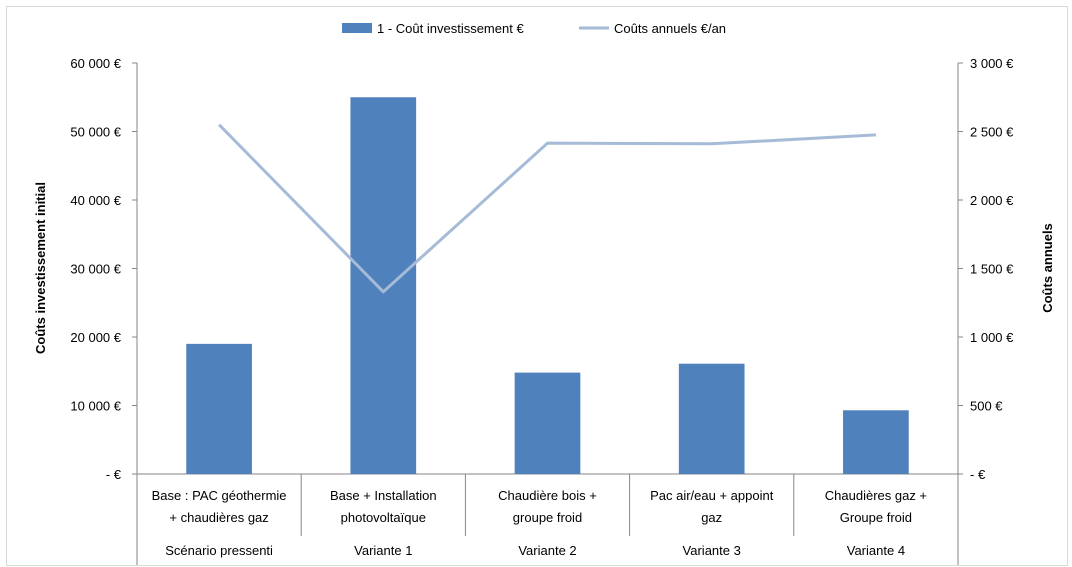 This screenshot has height=567, width=1072. Describe the element at coordinates (992, 337) in the screenshot. I see `y2-tick-label: 1 000 €` at that location.